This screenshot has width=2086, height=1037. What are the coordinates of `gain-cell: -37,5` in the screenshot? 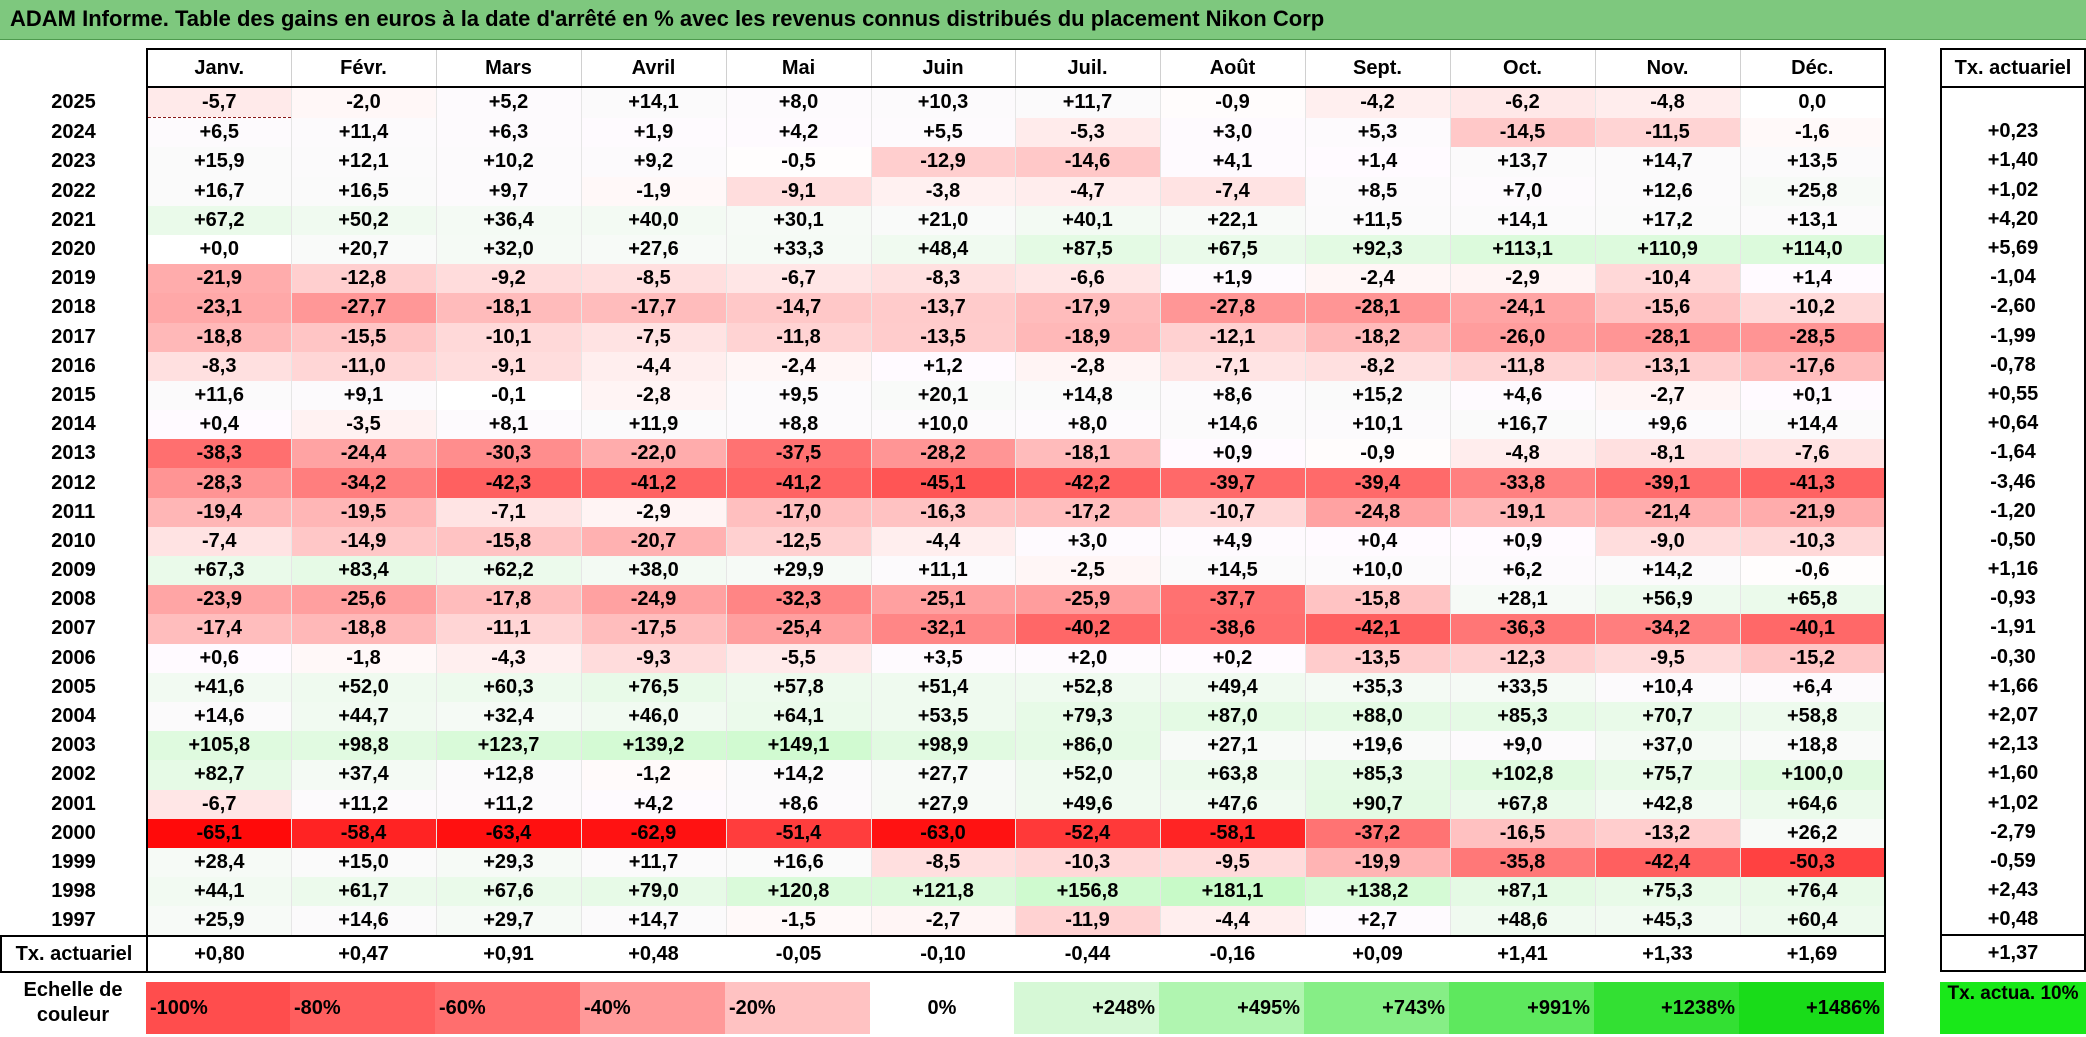 It's located at (798, 454).